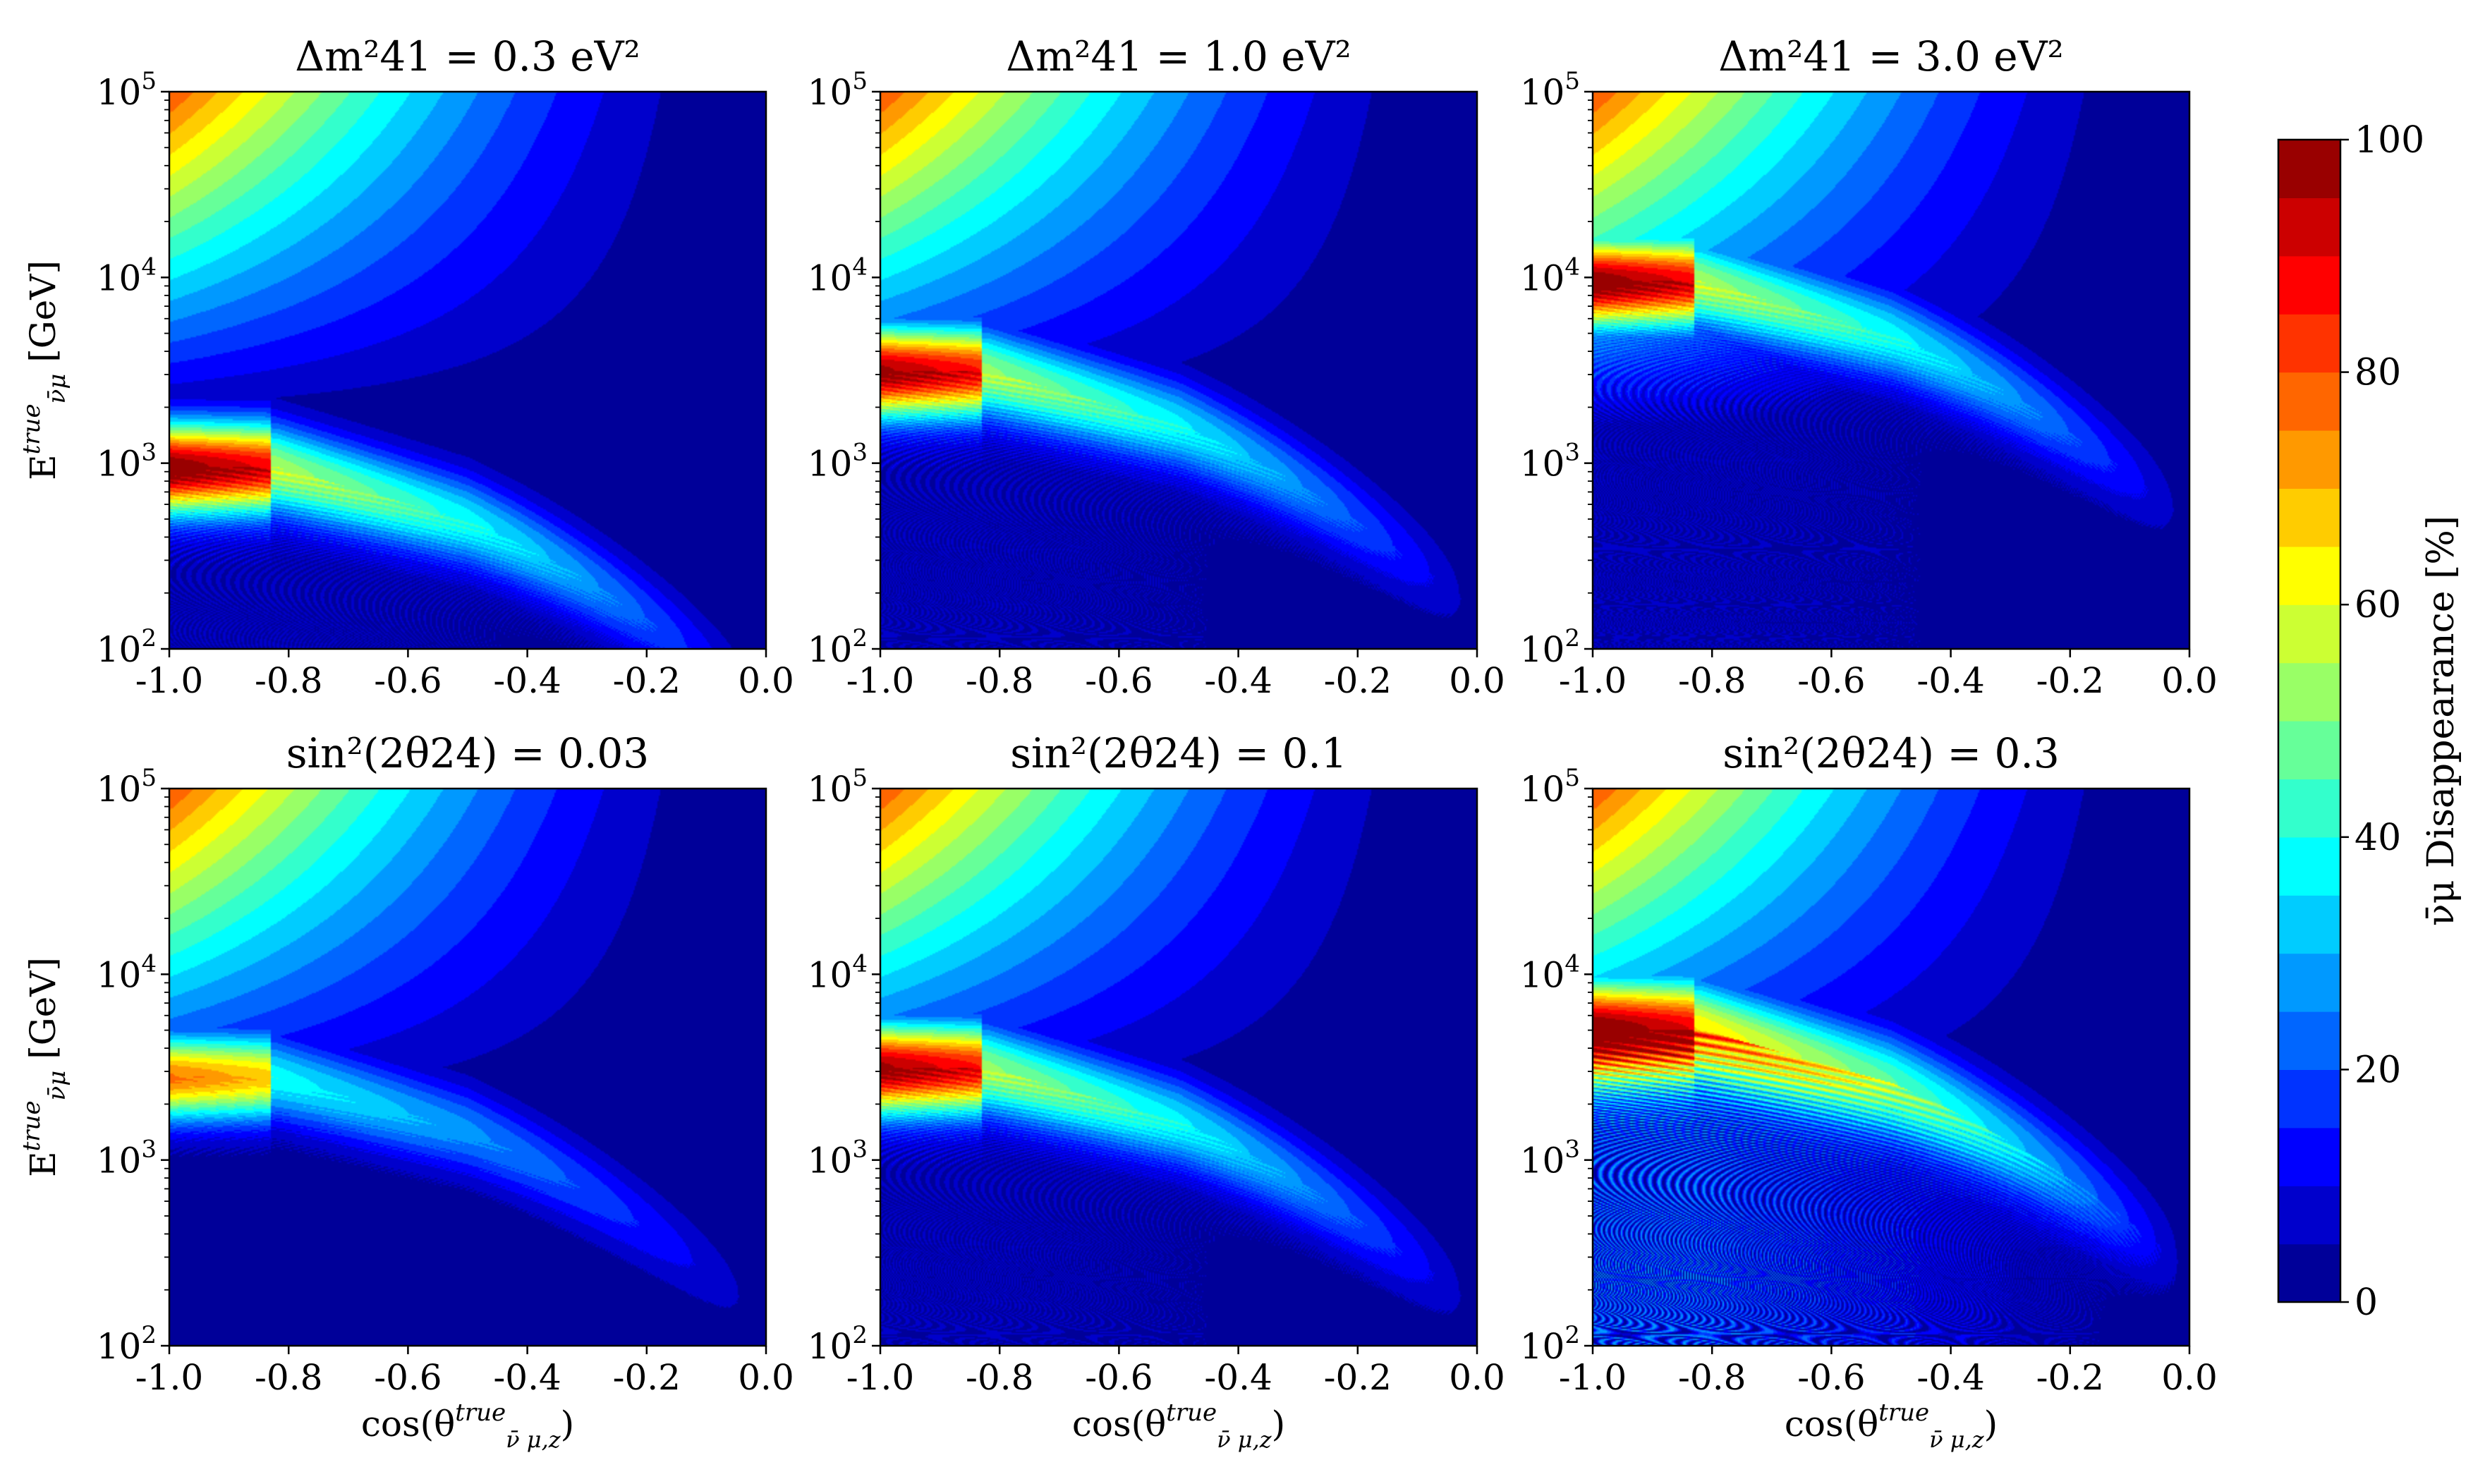  Describe the element at coordinates (2377, 373) in the screenshot. I see `colorbar-tick-label: 80` at that location.